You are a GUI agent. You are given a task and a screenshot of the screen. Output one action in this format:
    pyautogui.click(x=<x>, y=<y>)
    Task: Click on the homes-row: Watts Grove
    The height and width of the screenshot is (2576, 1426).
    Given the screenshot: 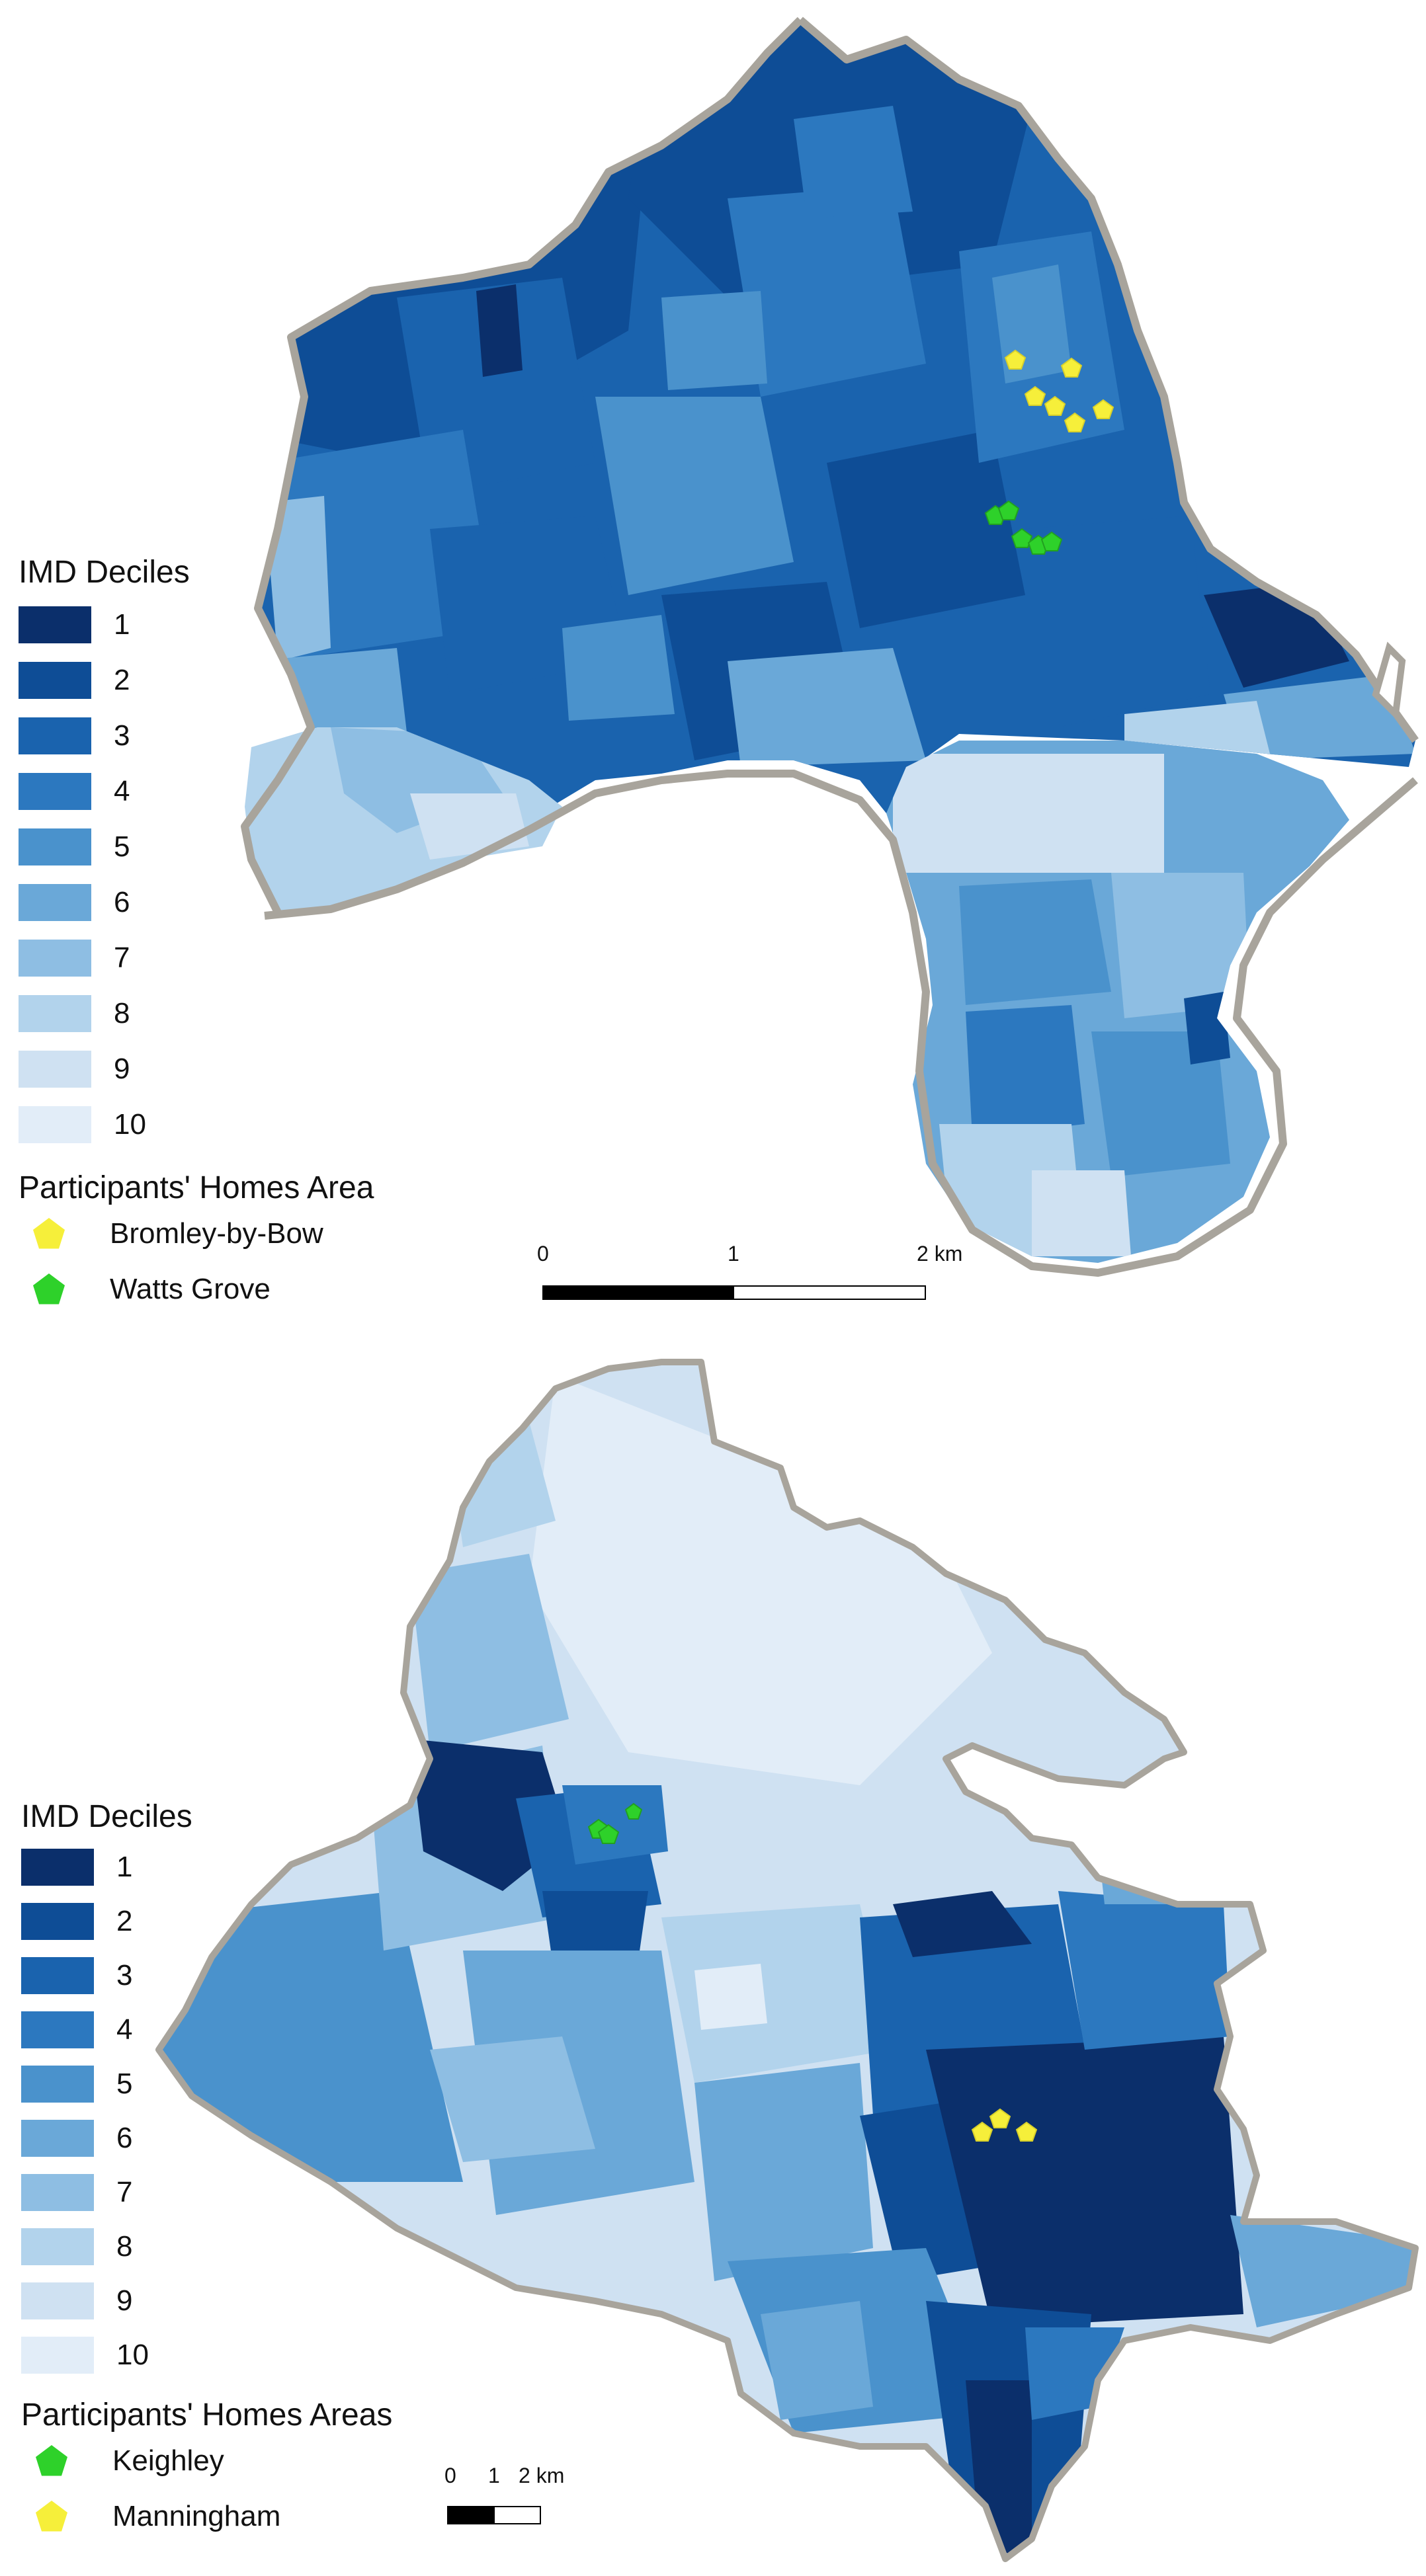 What is the action you would take?
    pyautogui.click(x=196, y=1290)
    